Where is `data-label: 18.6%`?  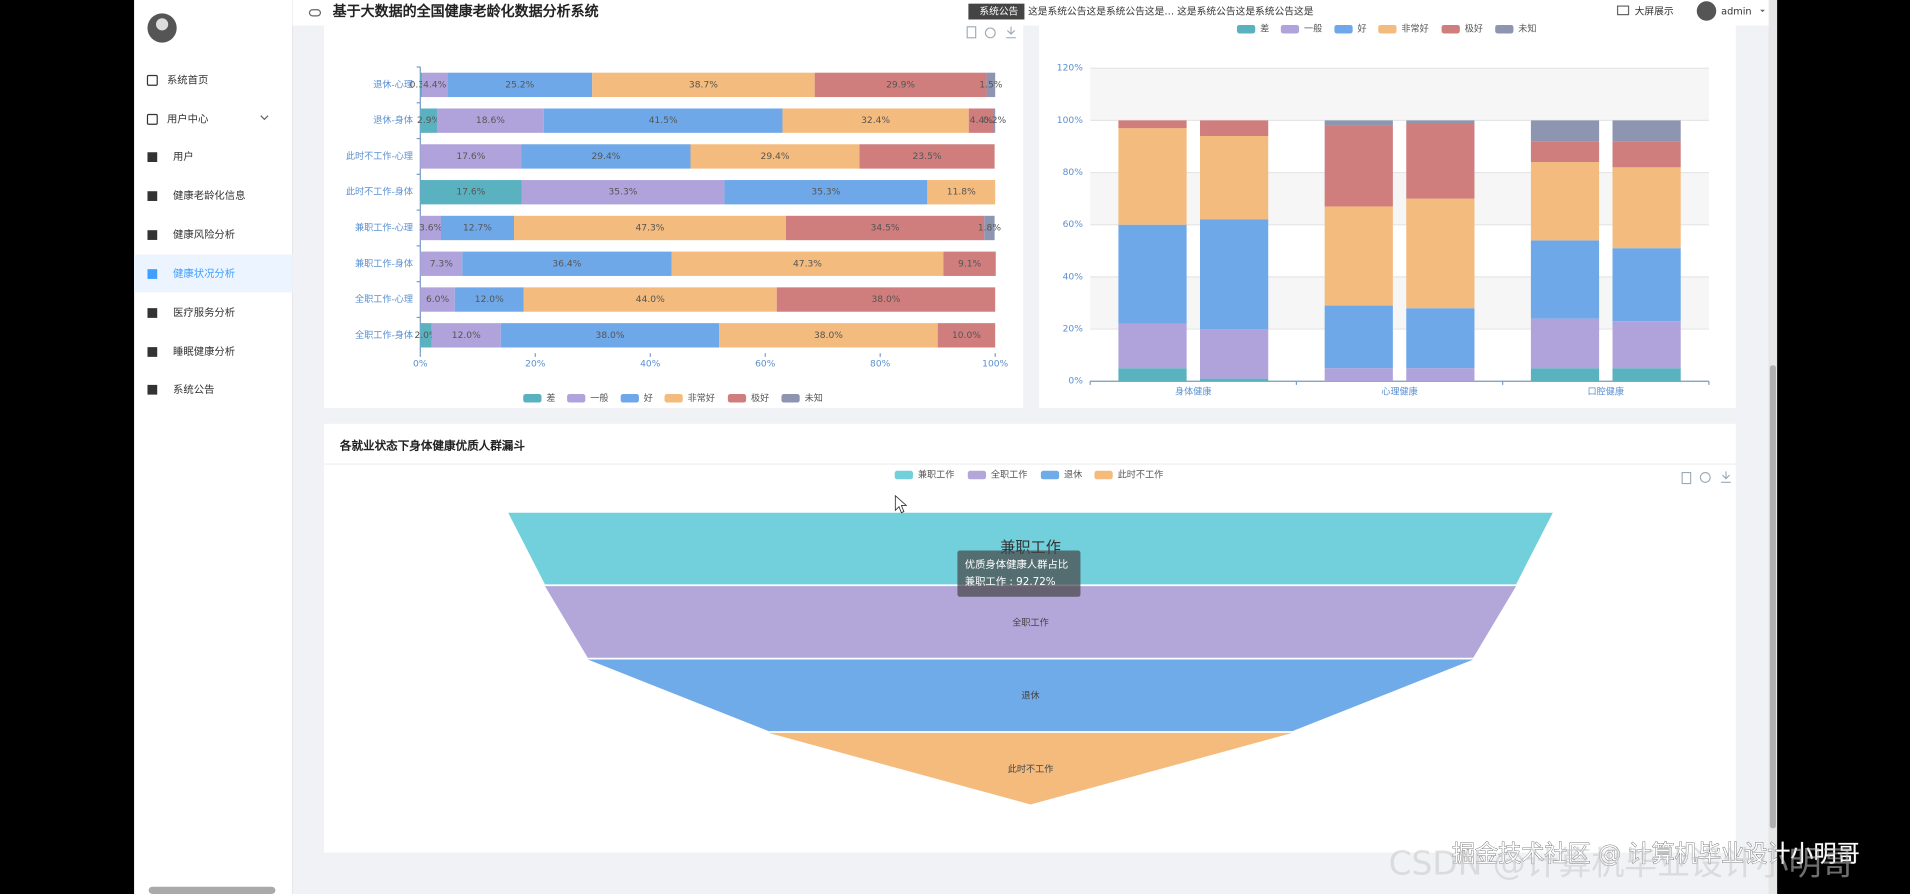 data-label: 18.6% is located at coordinates (490, 121).